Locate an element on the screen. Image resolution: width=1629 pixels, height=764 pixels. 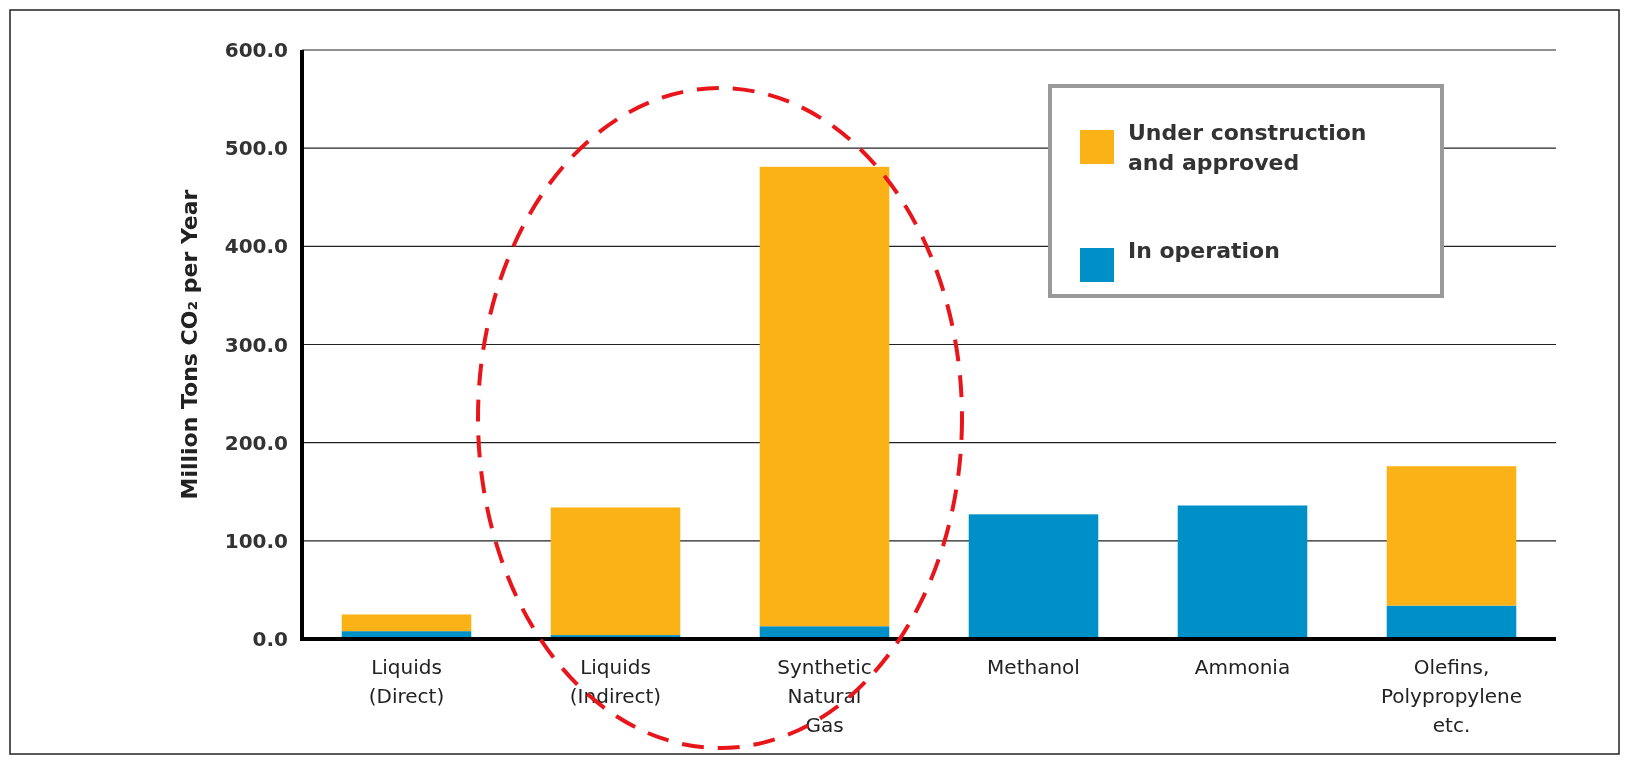
y-tick-label: 100.0 is located at coordinates (256, 540).